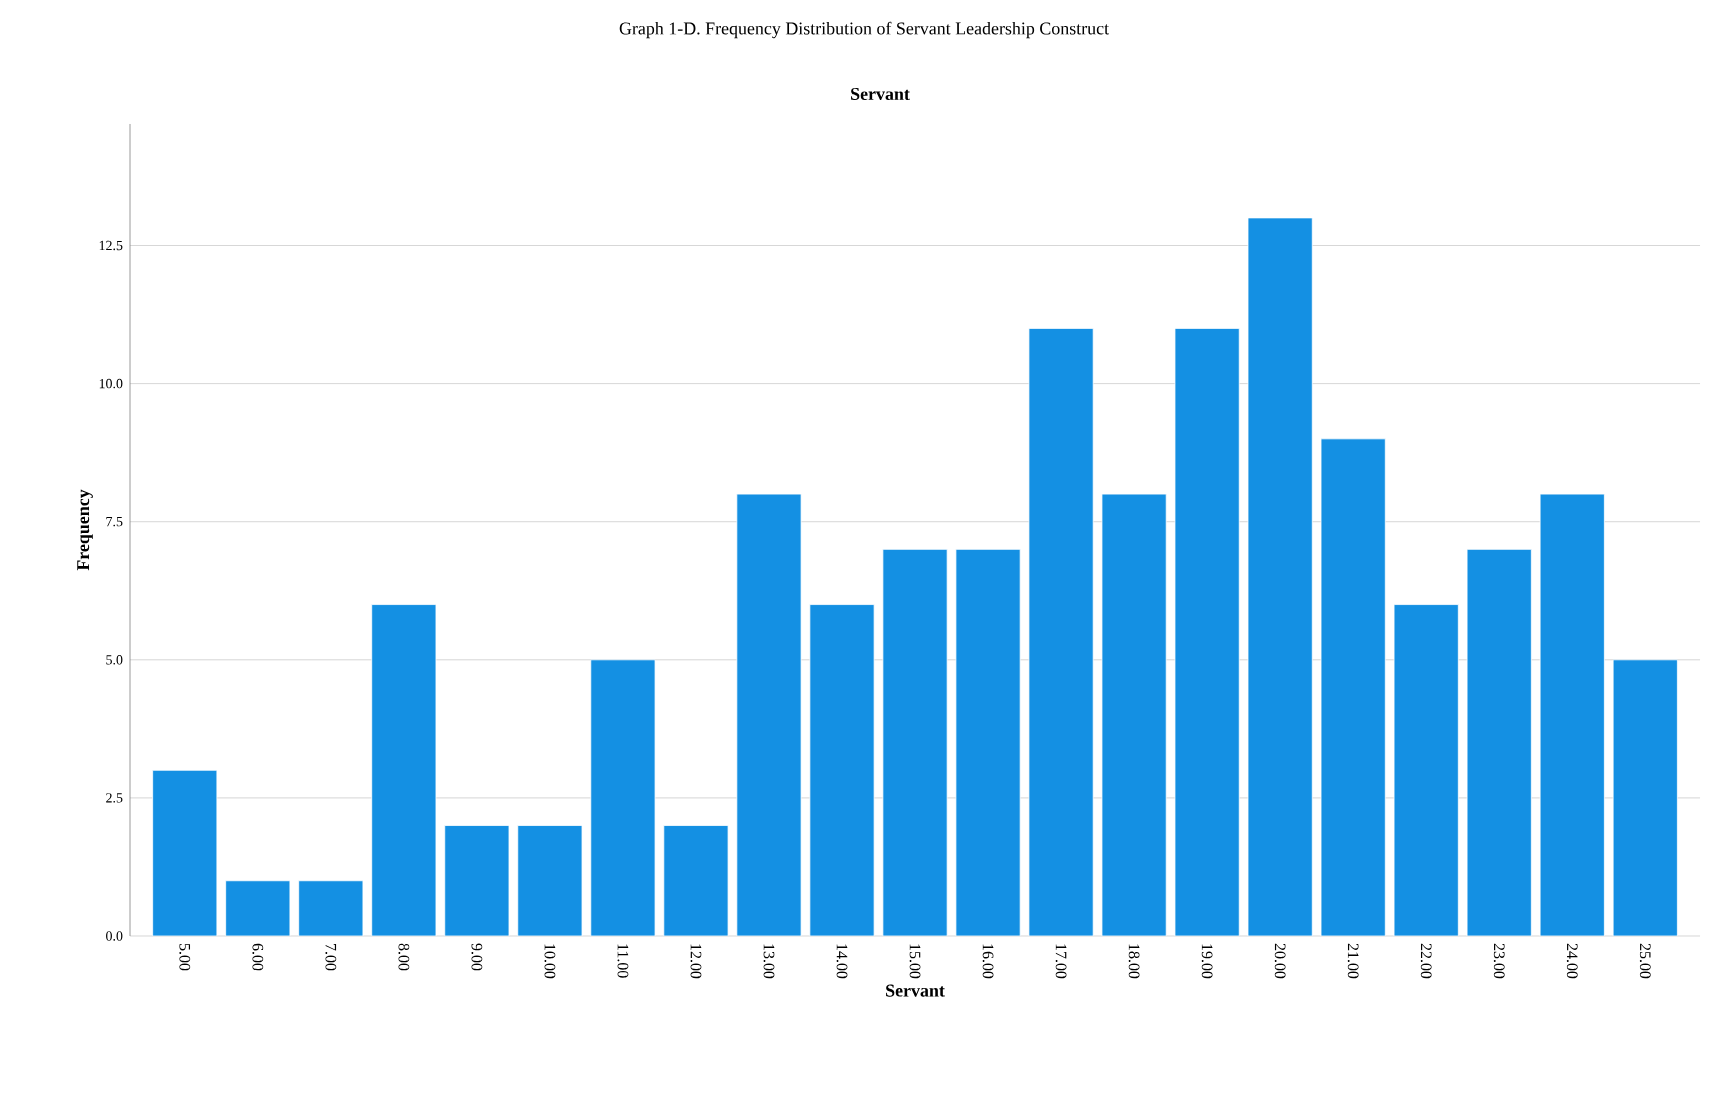 The width and height of the screenshot is (1730, 1094). I want to click on x-axis-title: Servant, so click(915, 990).